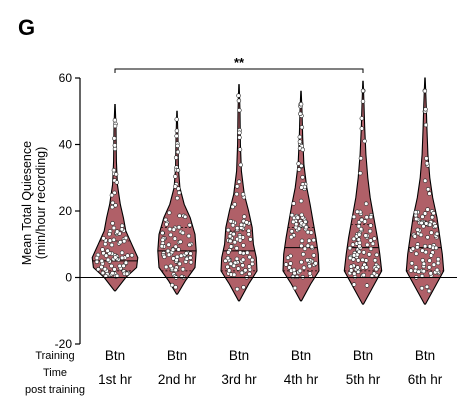 The height and width of the screenshot is (403, 473). What do you see at coordinates (239, 62) in the screenshot?
I see `significance-label: **` at bounding box center [239, 62].